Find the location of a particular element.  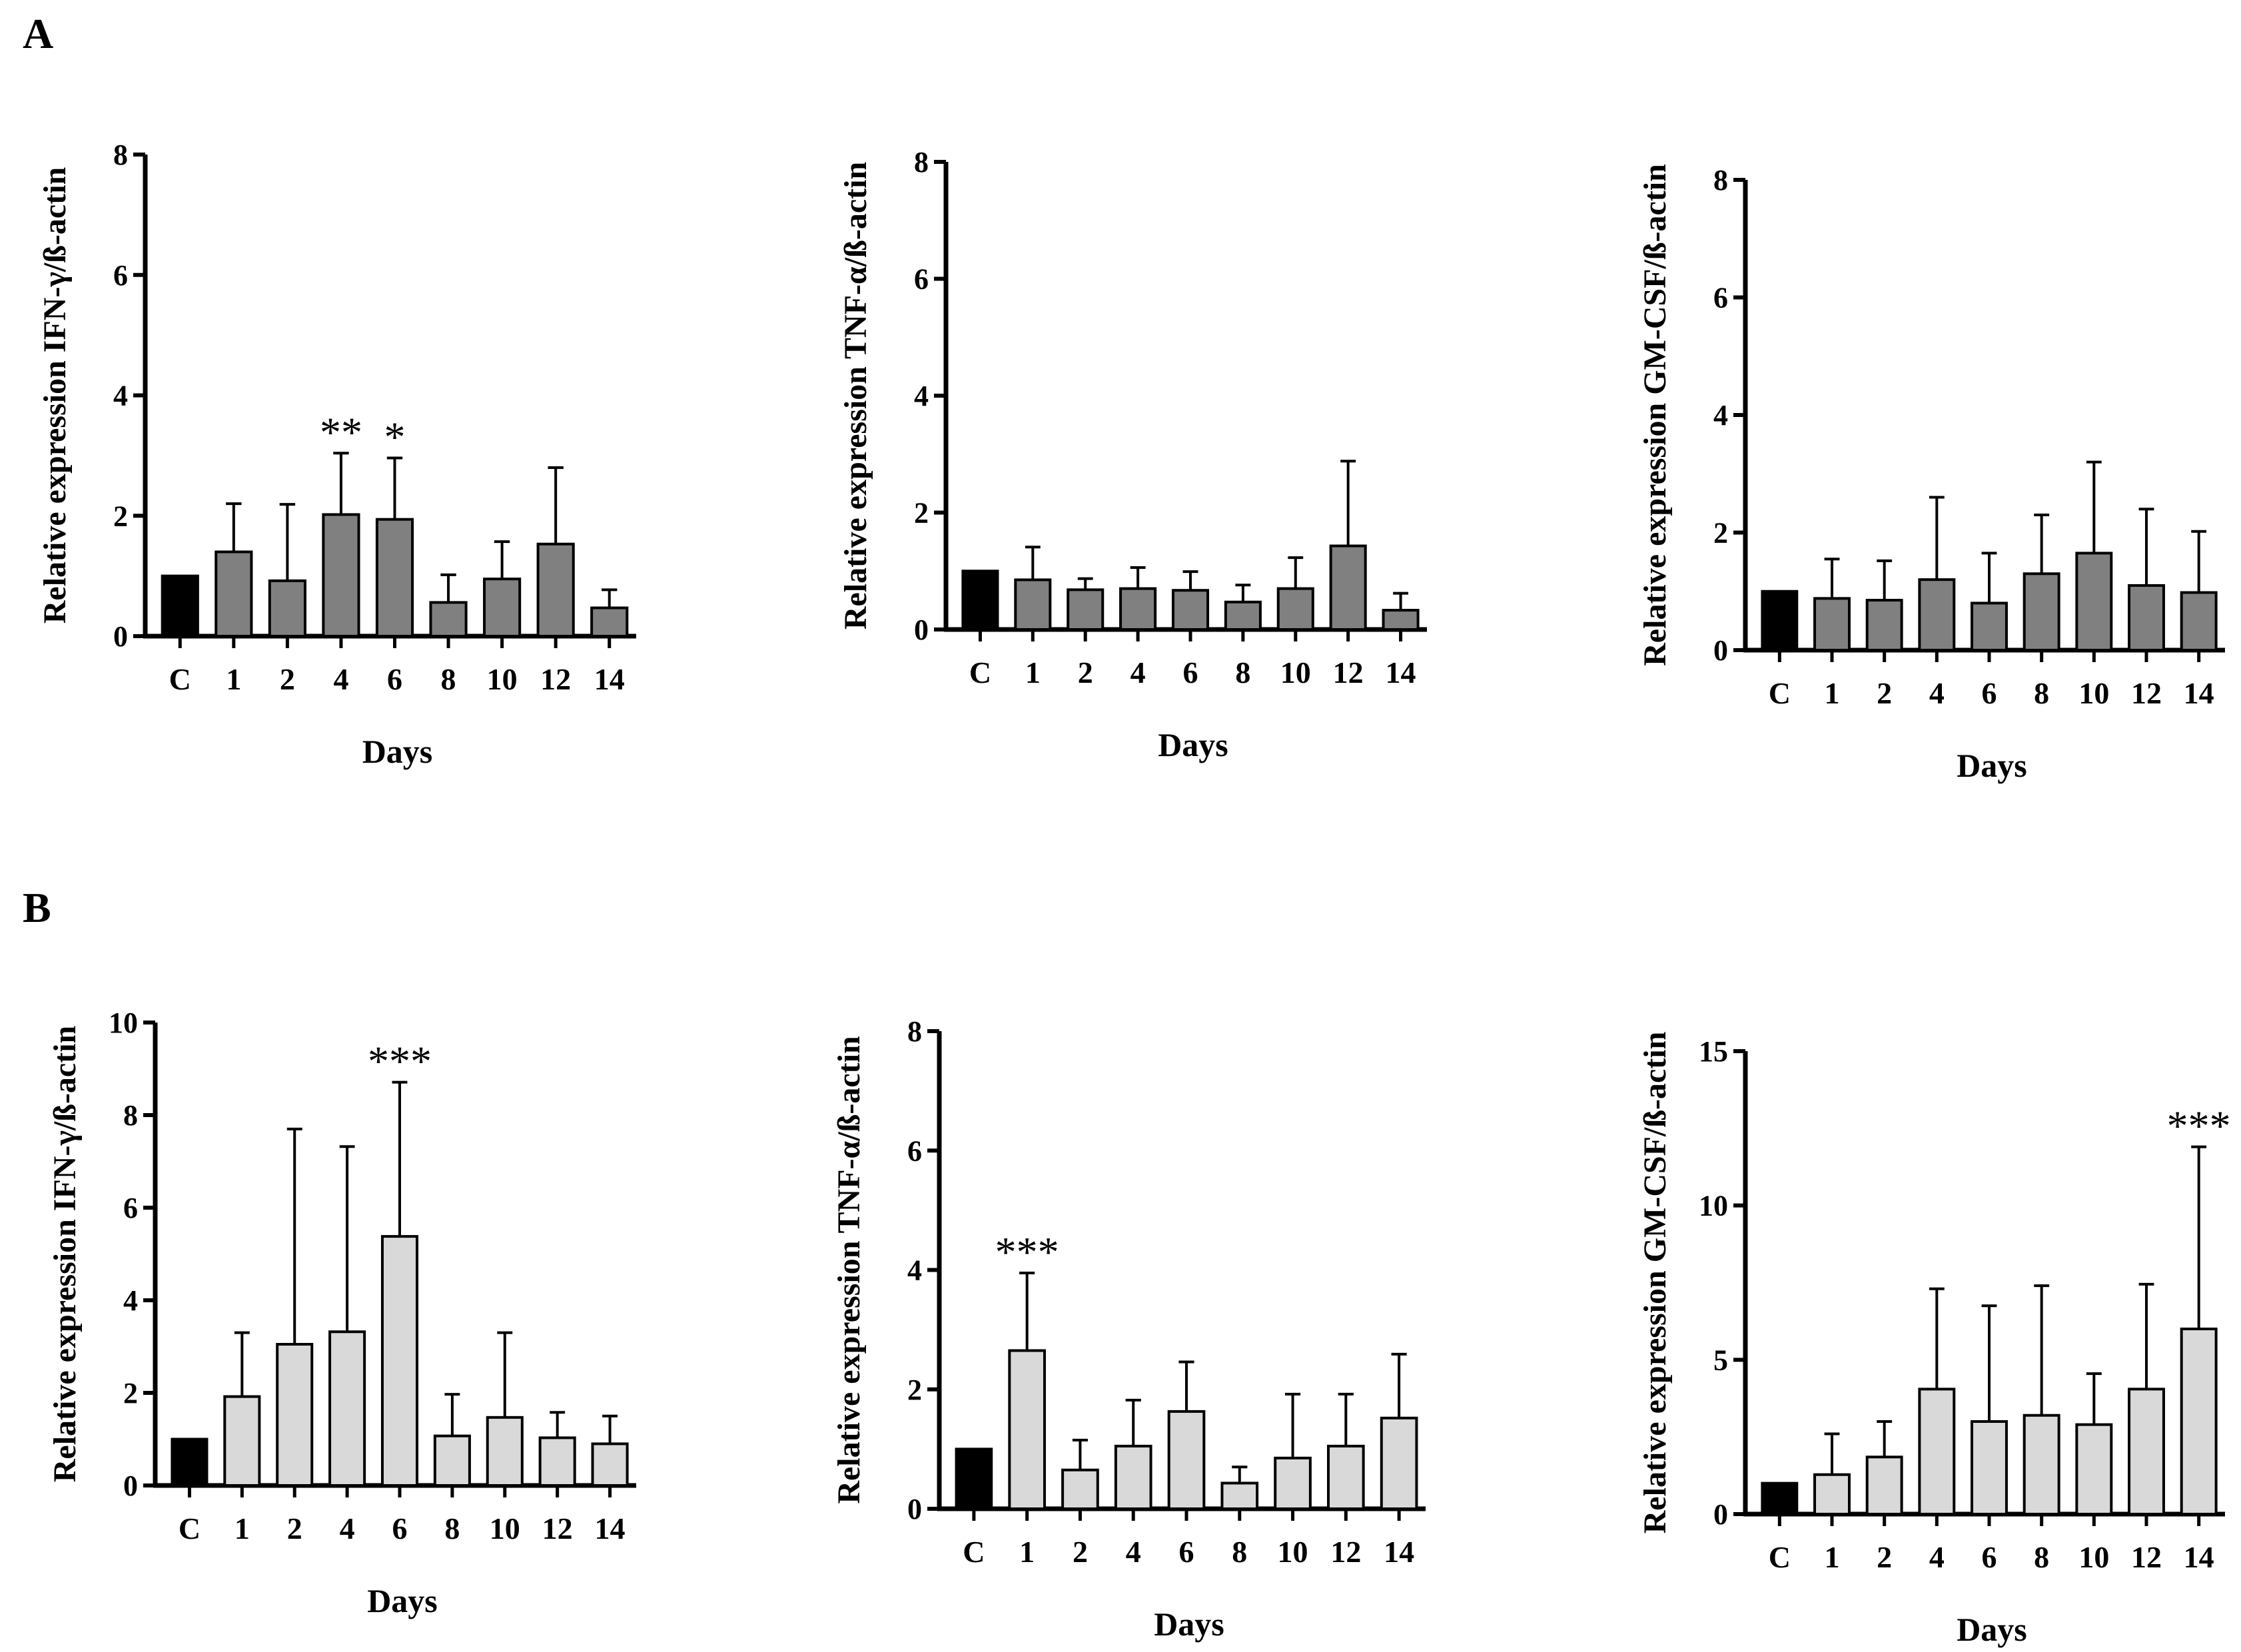

panel-label-a: A is located at coordinates (38, 33).